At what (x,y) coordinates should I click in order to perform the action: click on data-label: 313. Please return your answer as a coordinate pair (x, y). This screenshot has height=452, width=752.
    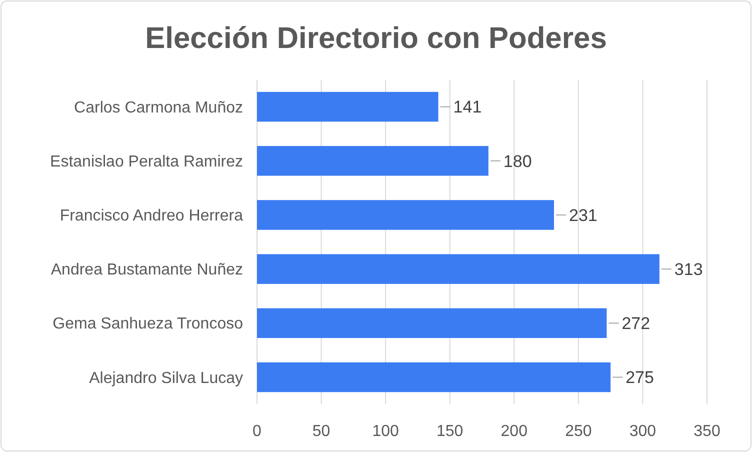
    Looking at the image, I should click on (688, 269).